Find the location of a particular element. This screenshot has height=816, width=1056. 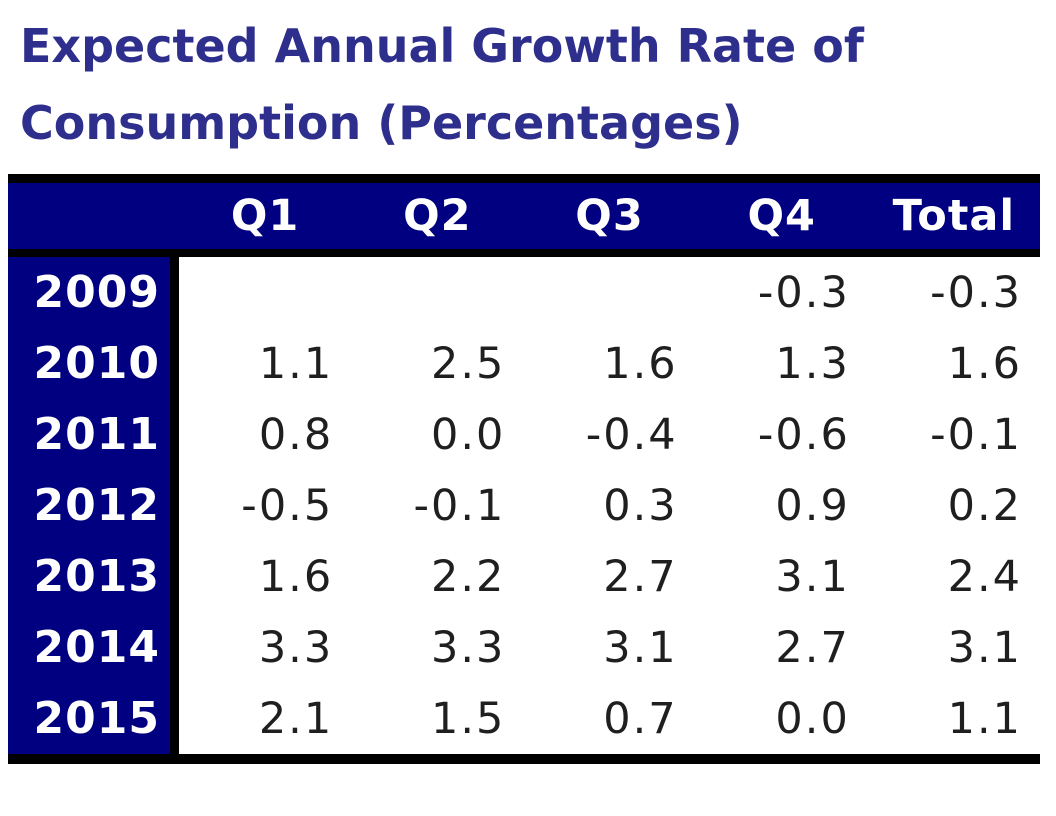

column-header-q1: Q1 is located at coordinates (265, 216).